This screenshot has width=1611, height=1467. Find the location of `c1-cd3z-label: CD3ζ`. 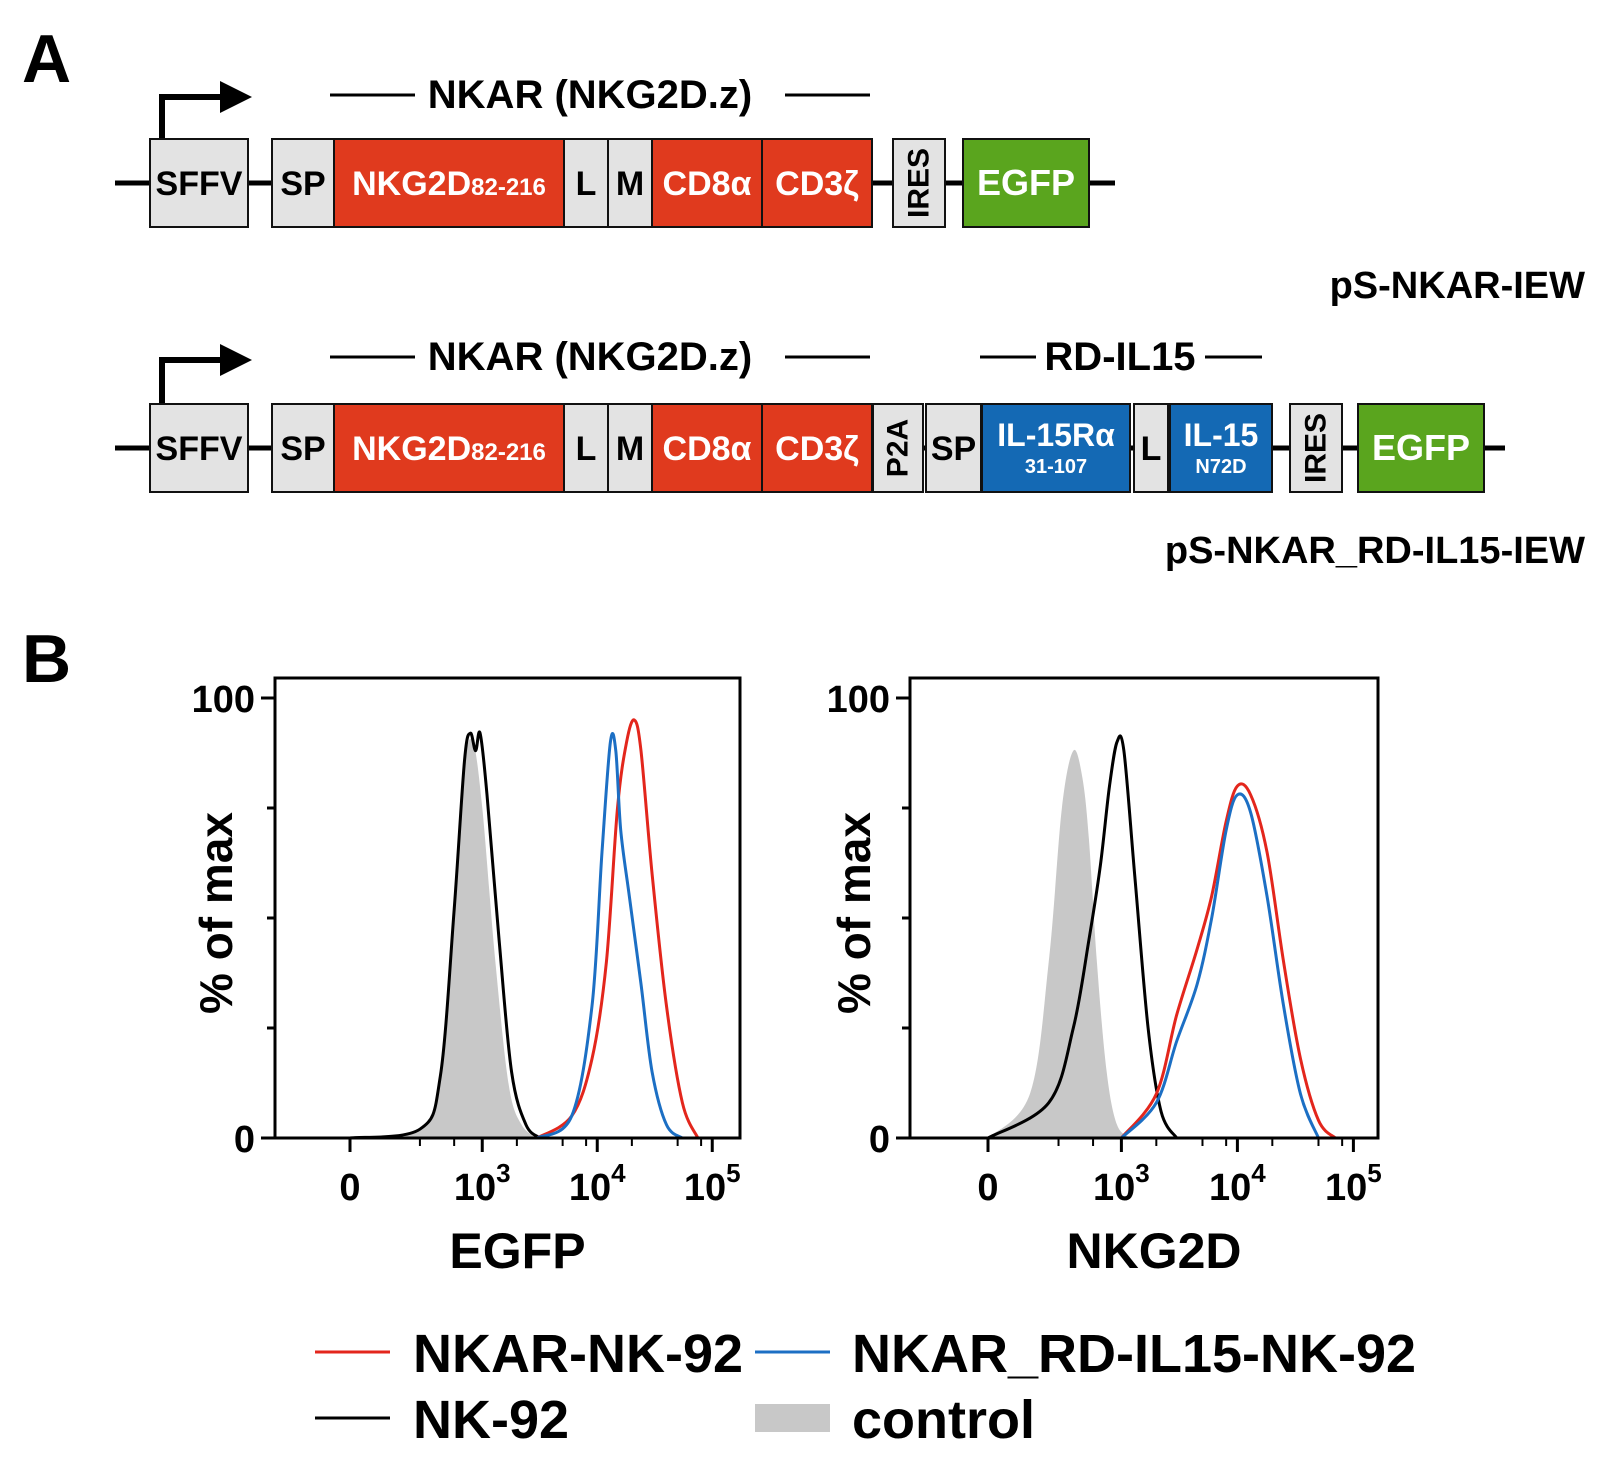

c1-cd3z-label: CD3ζ is located at coordinates (817, 184).